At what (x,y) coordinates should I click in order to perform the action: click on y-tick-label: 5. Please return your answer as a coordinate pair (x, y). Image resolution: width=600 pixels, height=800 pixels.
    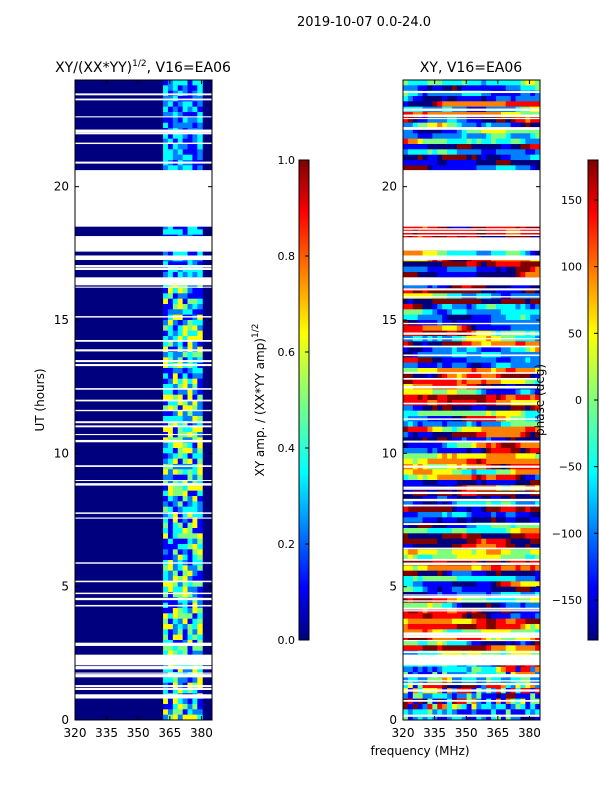
    Looking at the image, I should click on (393, 587).